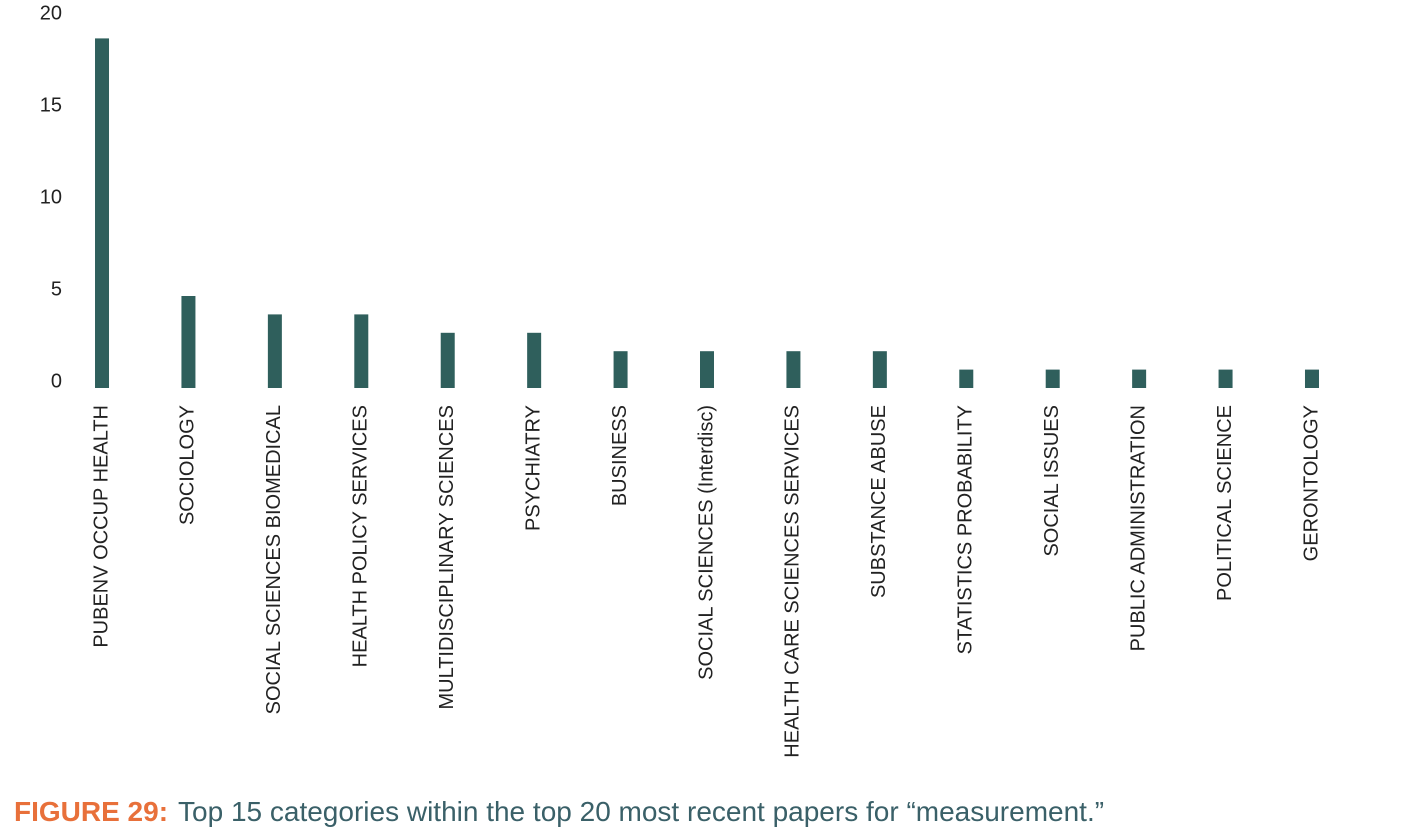 This screenshot has height=840, width=1404. What do you see at coordinates (1311, 483) in the screenshot?
I see `x-tick-label: GERONTOLOGY` at bounding box center [1311, 483].